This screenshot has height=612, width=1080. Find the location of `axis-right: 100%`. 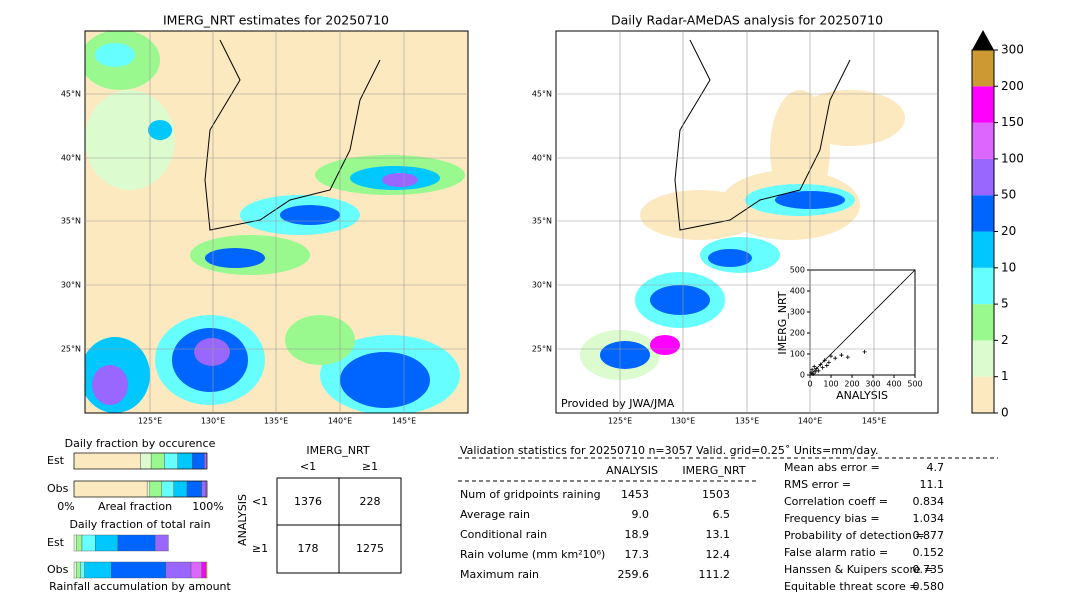

axis-right: 100% is located at coordinates (207, 506).